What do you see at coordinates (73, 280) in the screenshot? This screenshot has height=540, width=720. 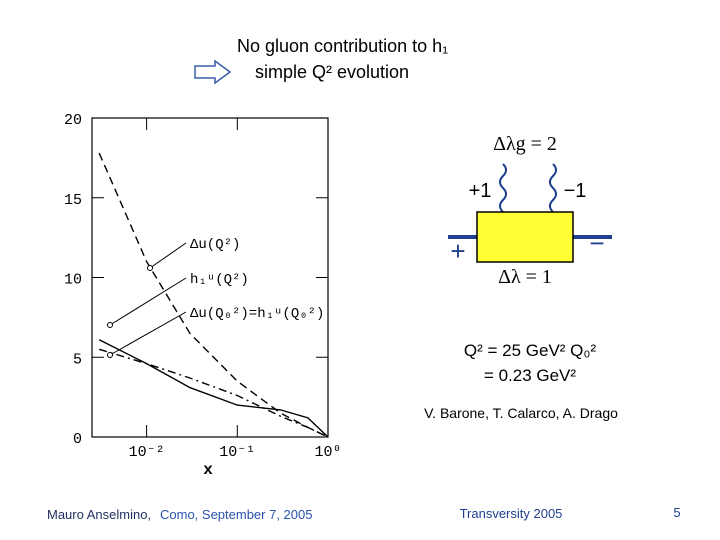 I see `y-tick-label: 10` at bounding box center [73, 280].